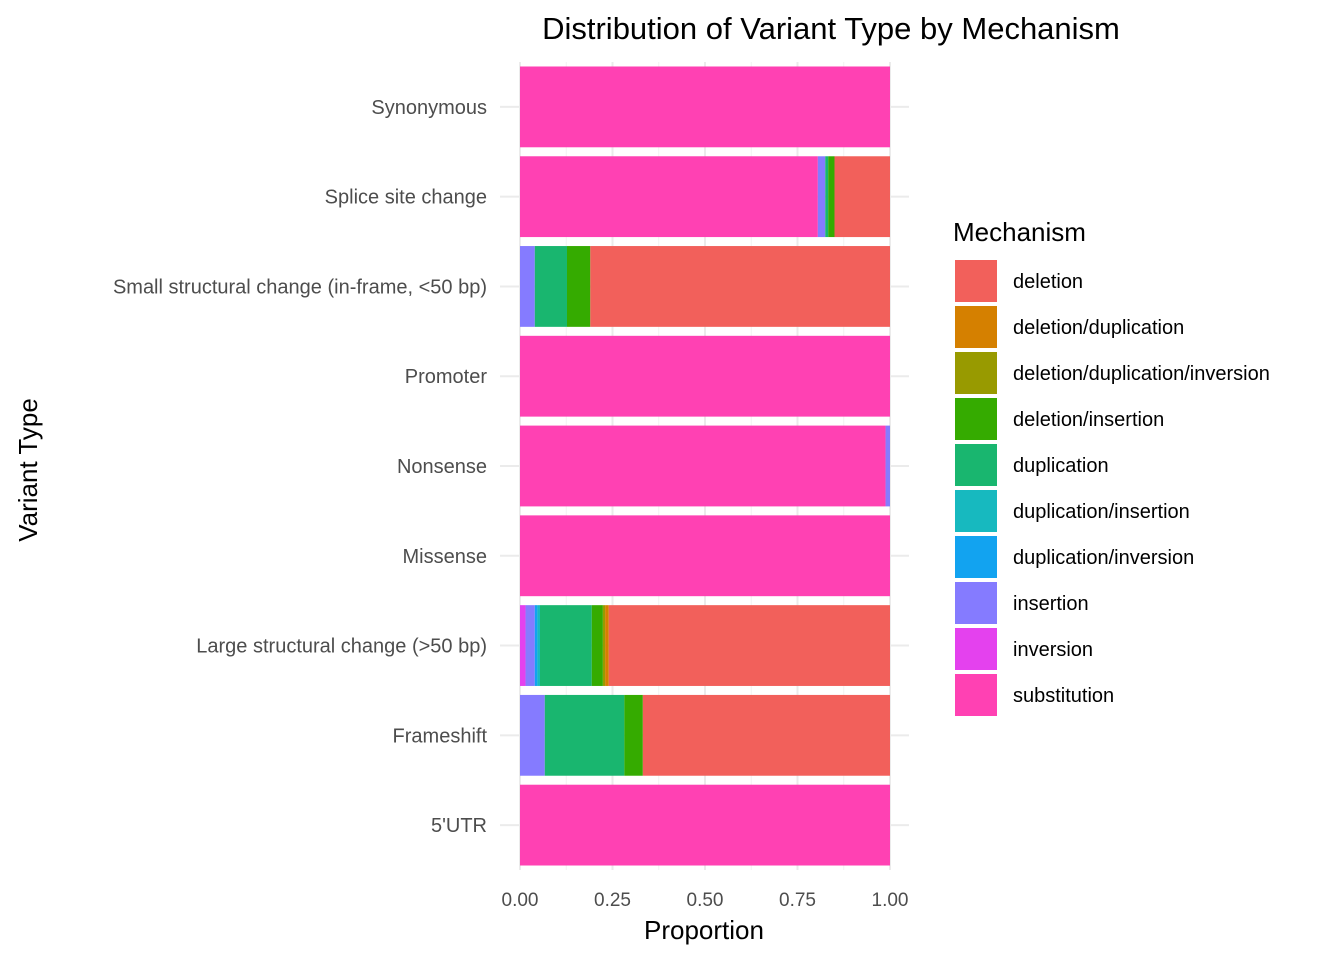 This screenshot has height=960, width=1344. Describe the element at coordinates (1051, 604) in the screenshot. I see `legend-label-insertion: insertion` at that location.